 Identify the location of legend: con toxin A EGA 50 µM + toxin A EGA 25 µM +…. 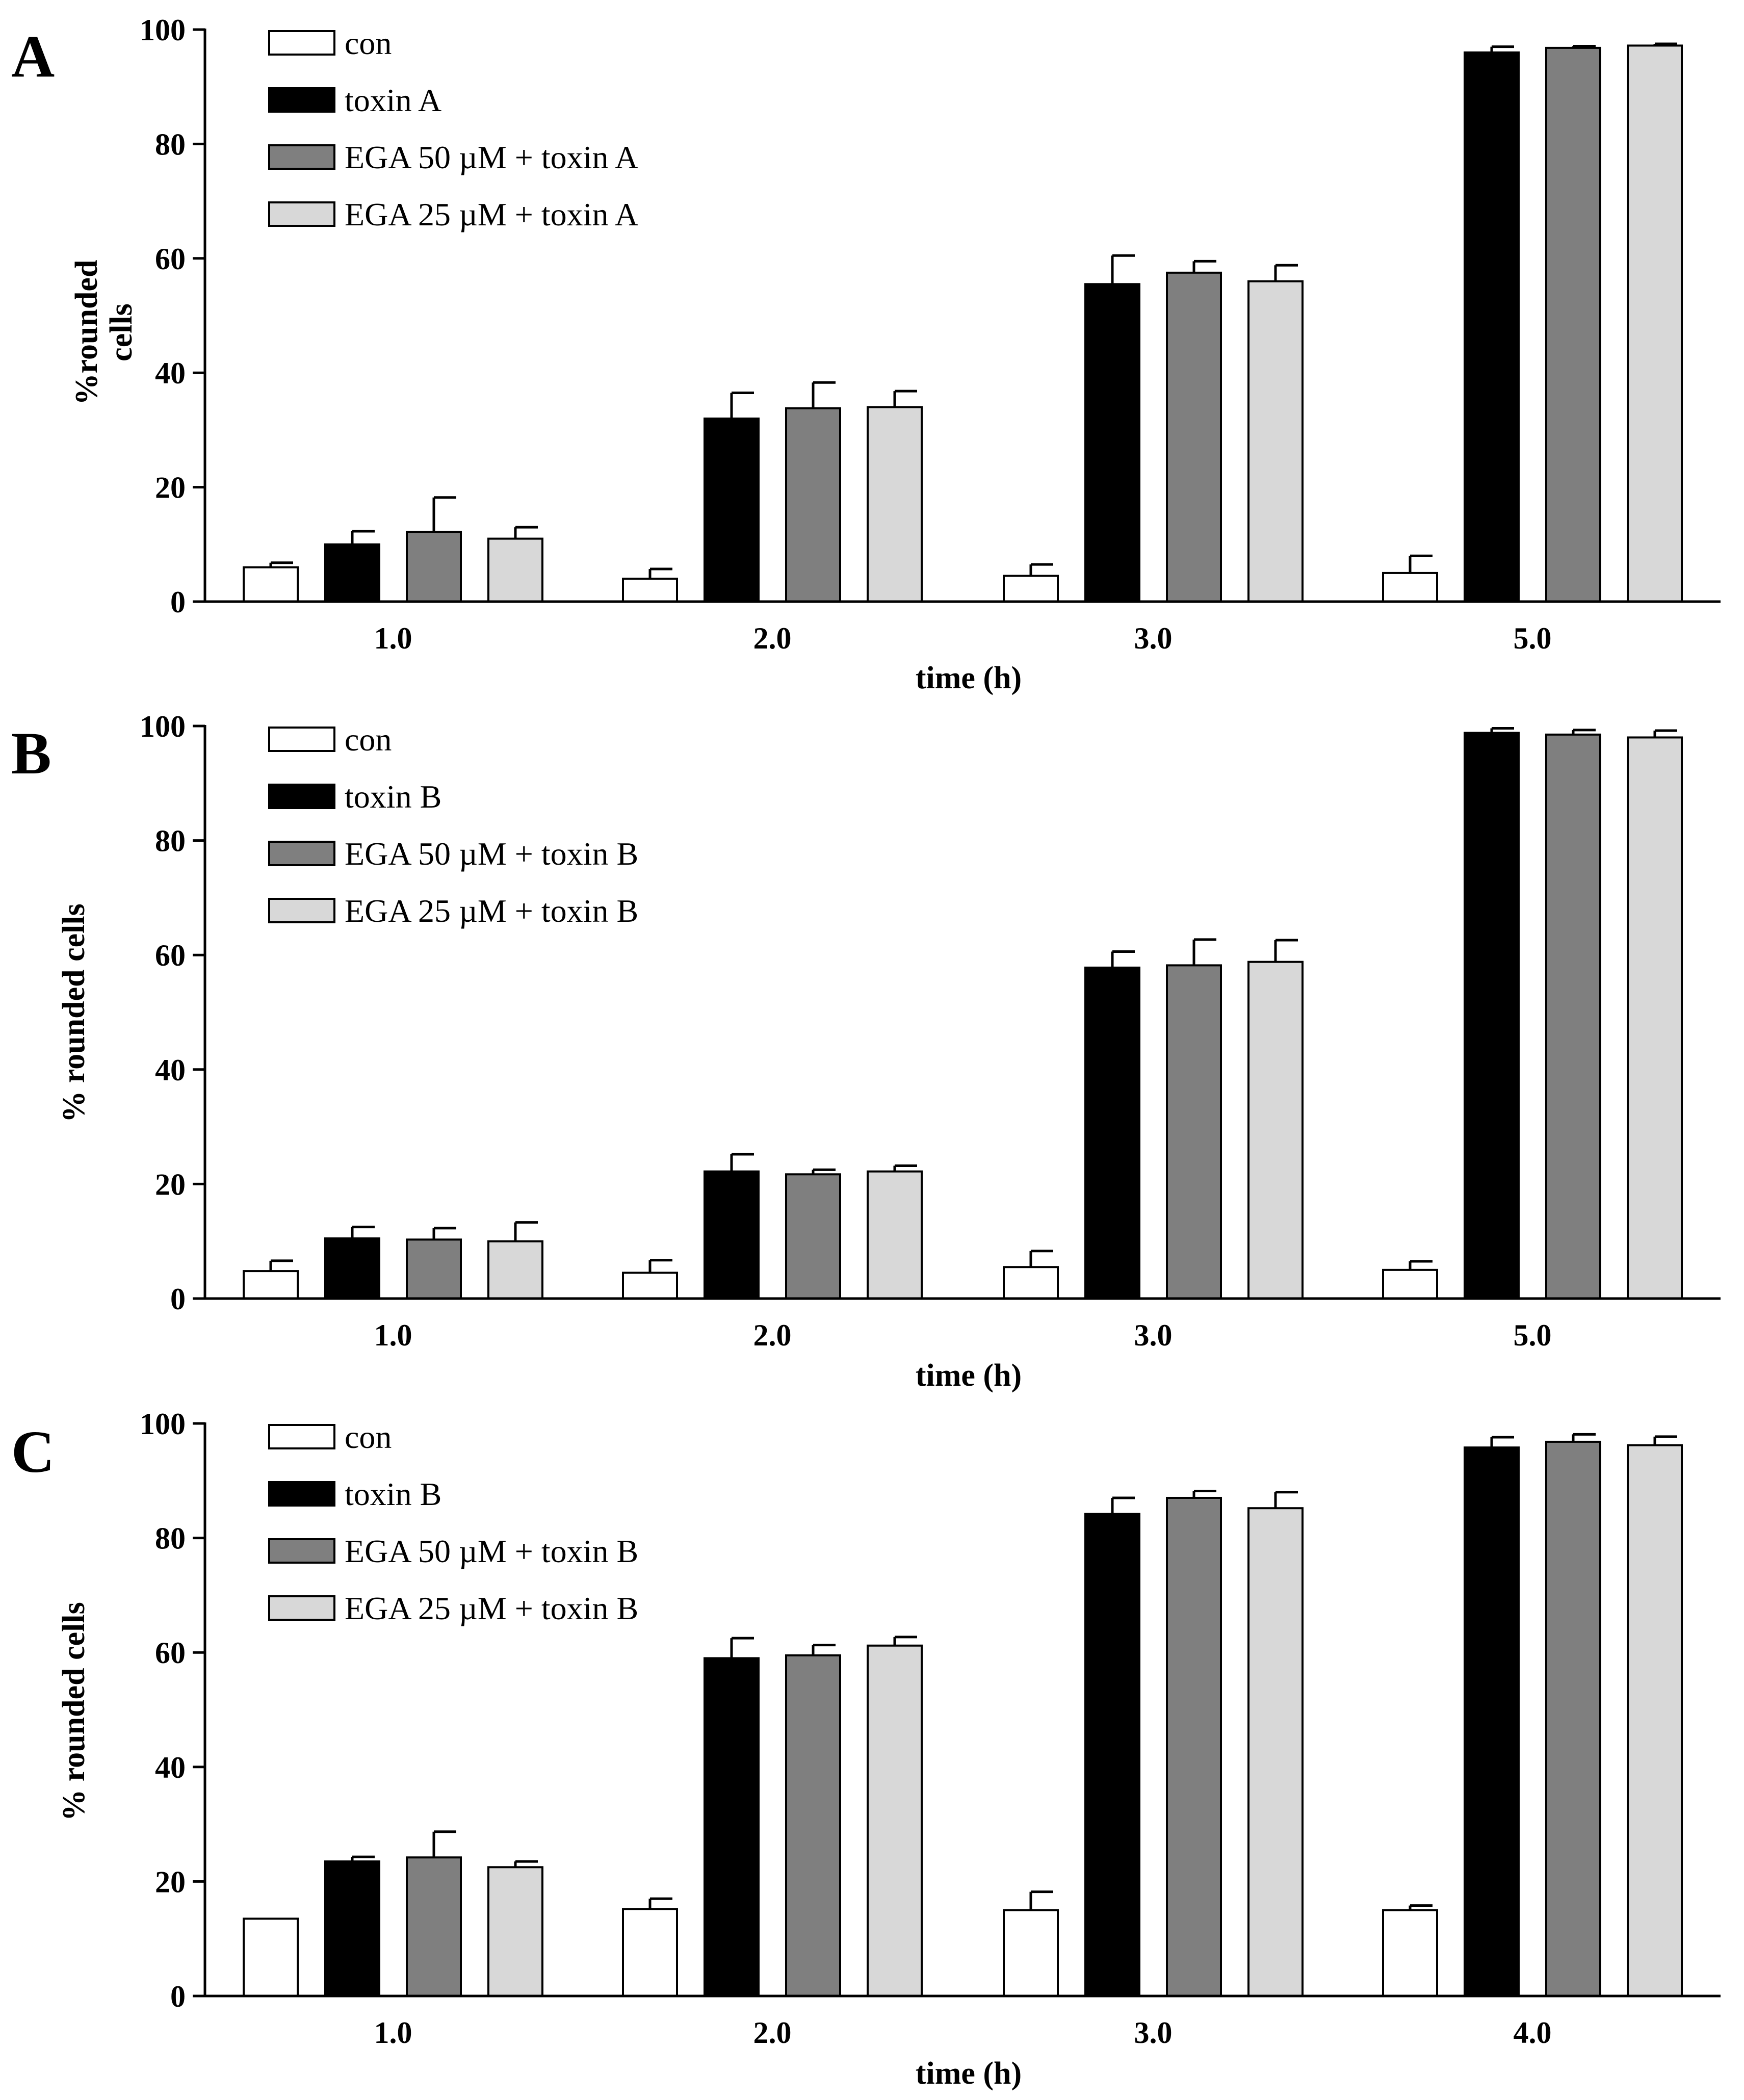
(453, 128).